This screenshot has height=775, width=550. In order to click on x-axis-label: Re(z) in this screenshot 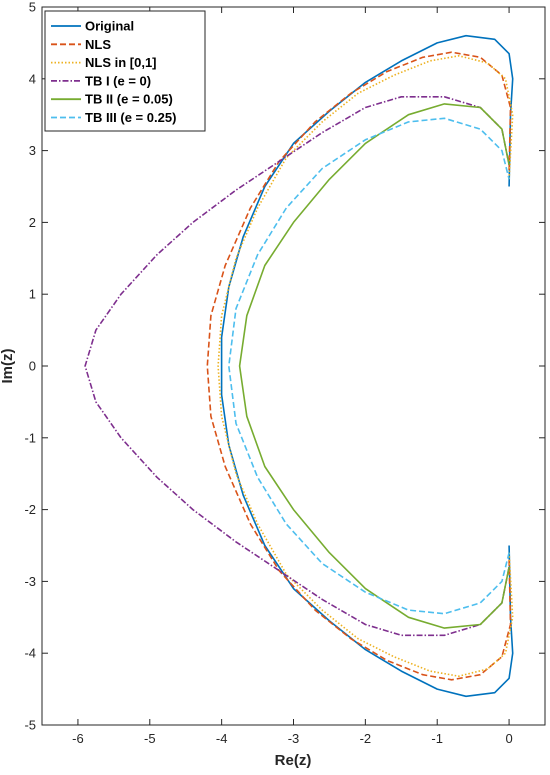, I will do `click(293, 760)`.